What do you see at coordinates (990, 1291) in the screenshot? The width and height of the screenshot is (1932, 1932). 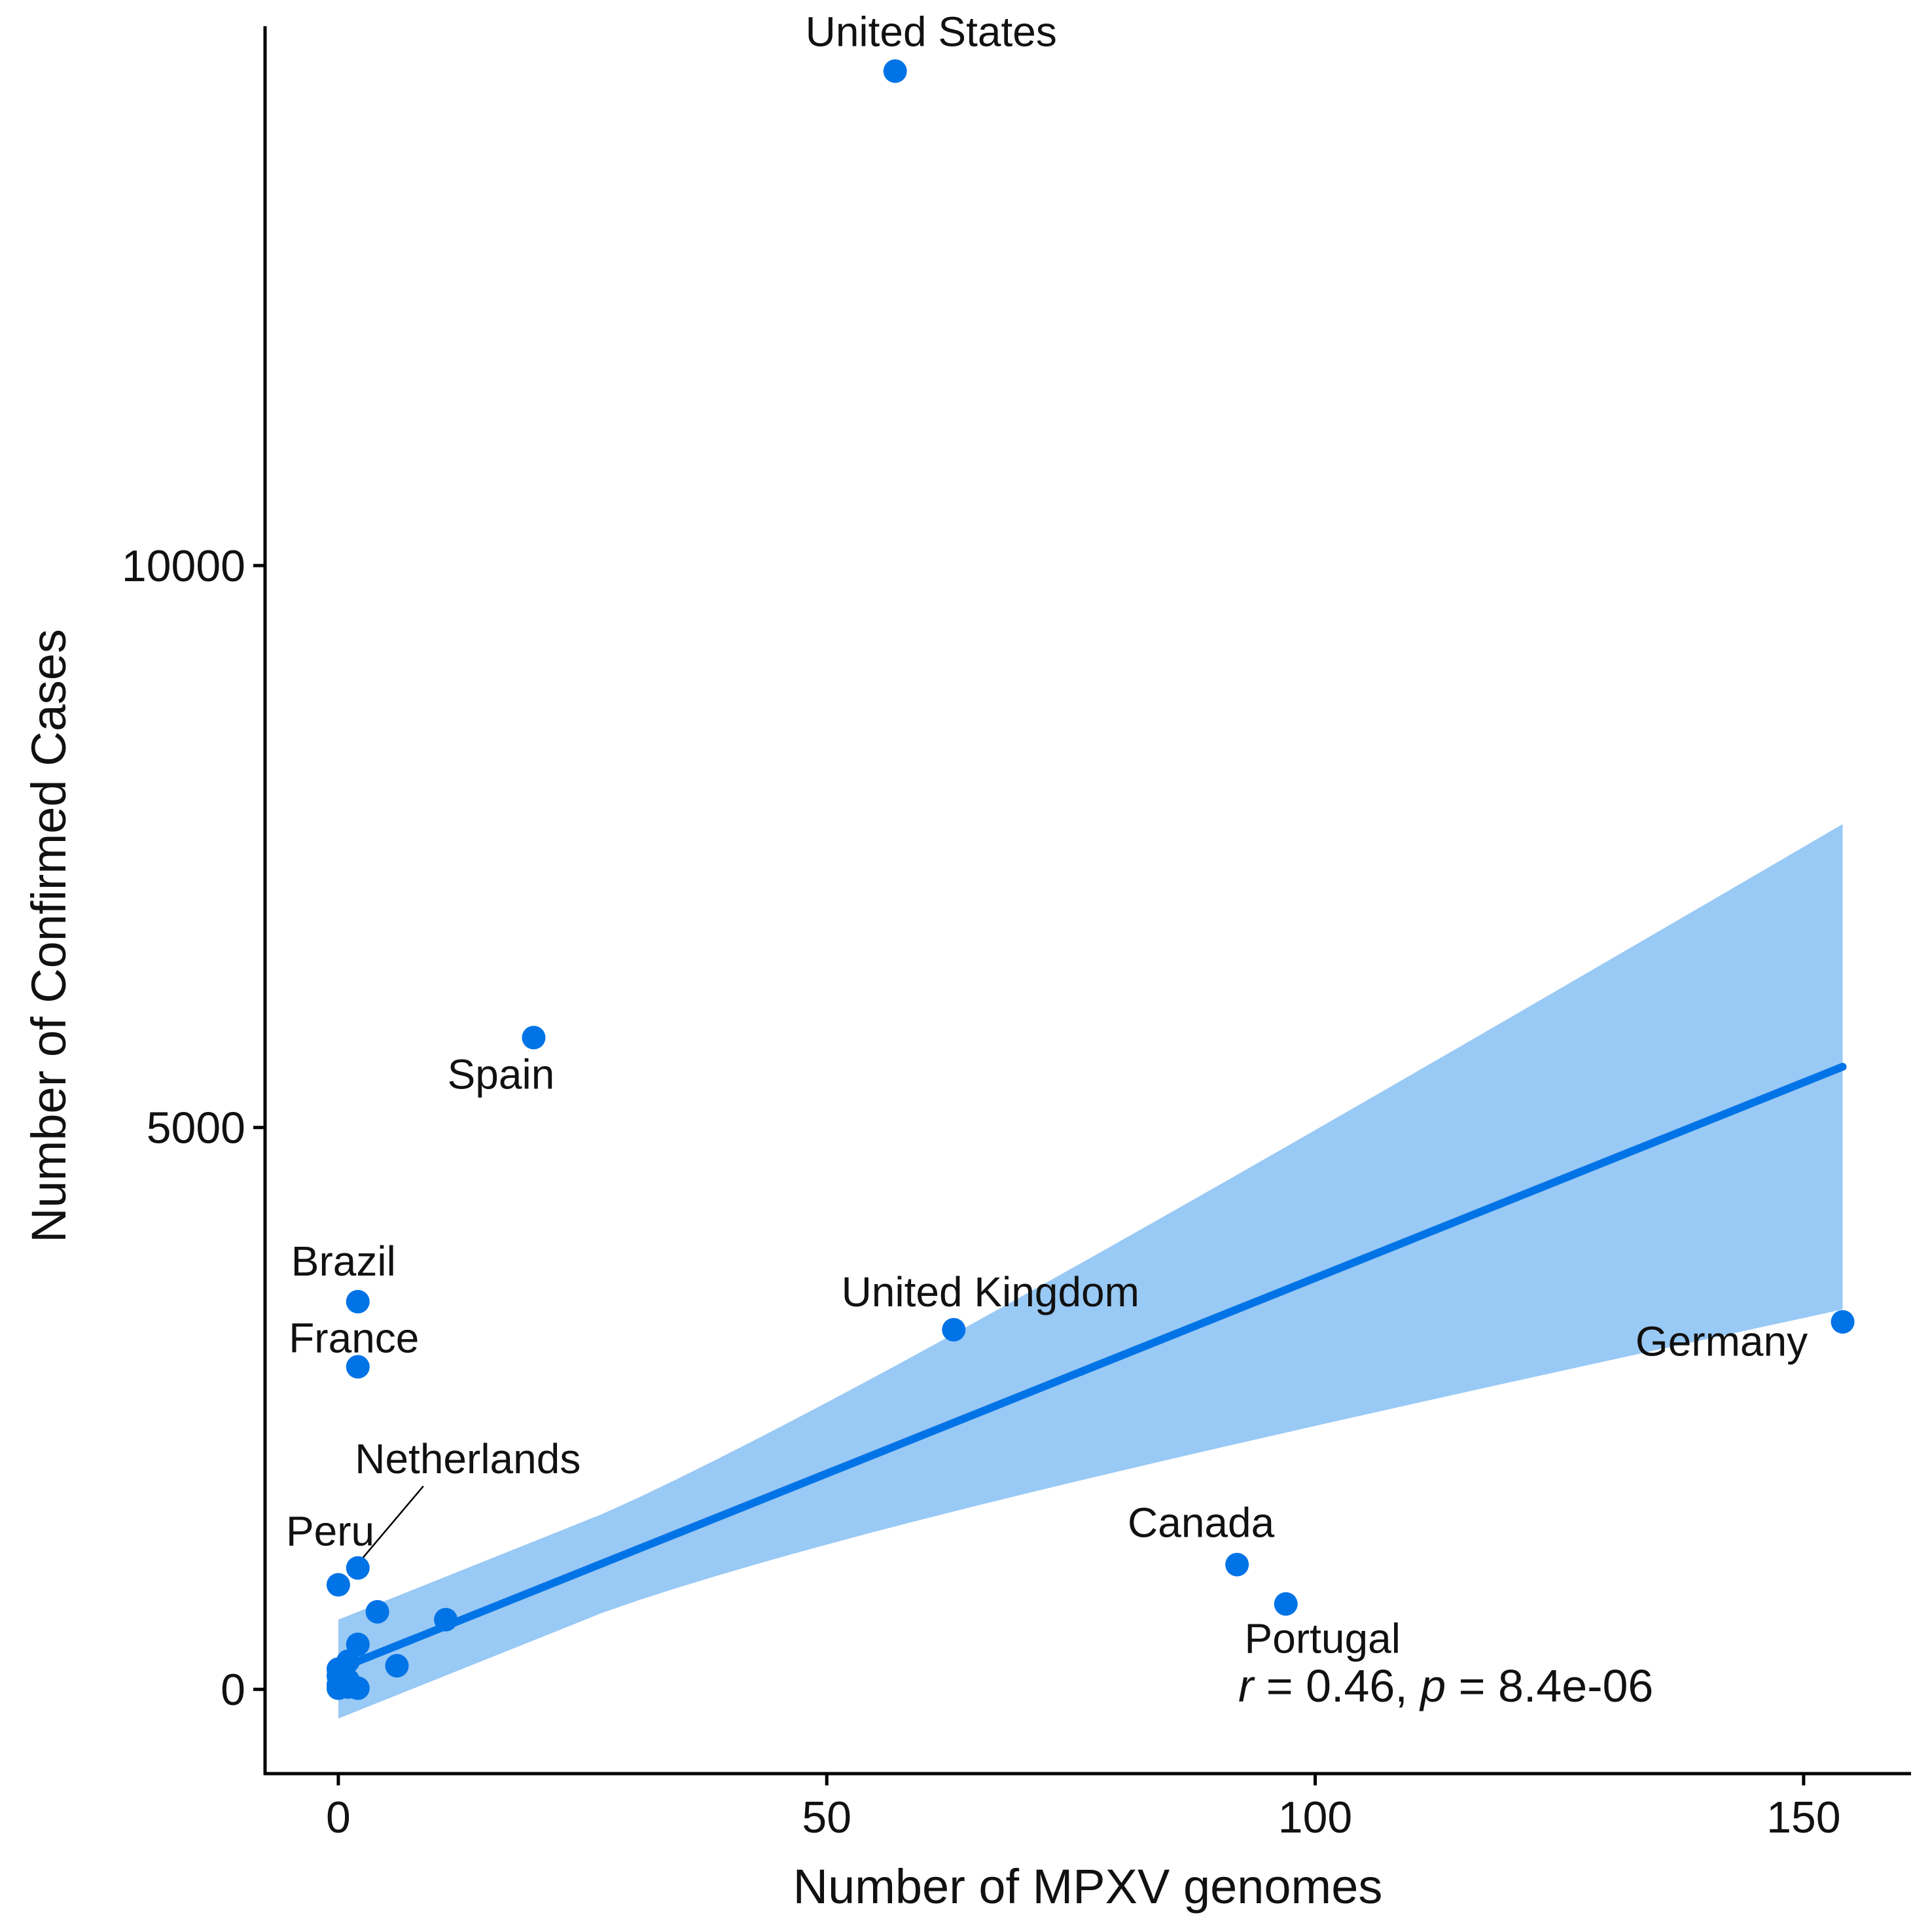 I see `label-united-kingdom: United Kingdom` at bounding box center [990, 1291].